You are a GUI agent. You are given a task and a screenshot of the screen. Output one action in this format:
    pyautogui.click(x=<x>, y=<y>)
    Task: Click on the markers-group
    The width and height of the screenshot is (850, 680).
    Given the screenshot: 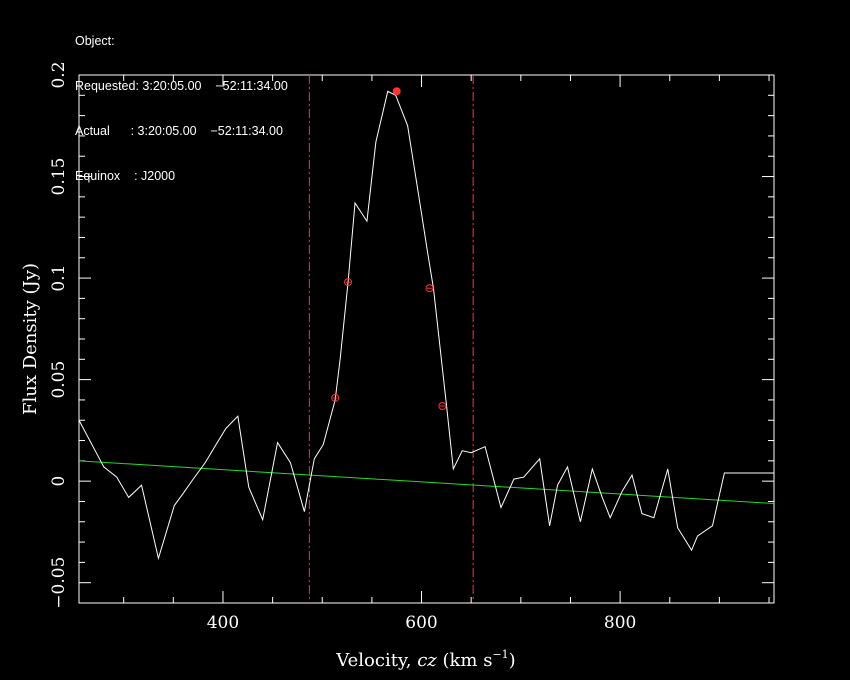 What is the action you would take?
    pyautogui.click(x=389, y=249)
    